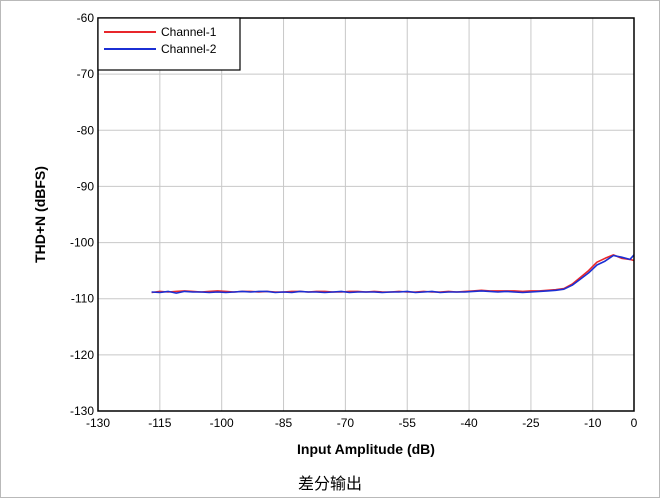 The width and height of the screenshot is (660, 498). What do you see at coordinates (82, 355) in the screenshot?
I see `y-tick-label-neg120: -120` at bounding box center [82, 355].